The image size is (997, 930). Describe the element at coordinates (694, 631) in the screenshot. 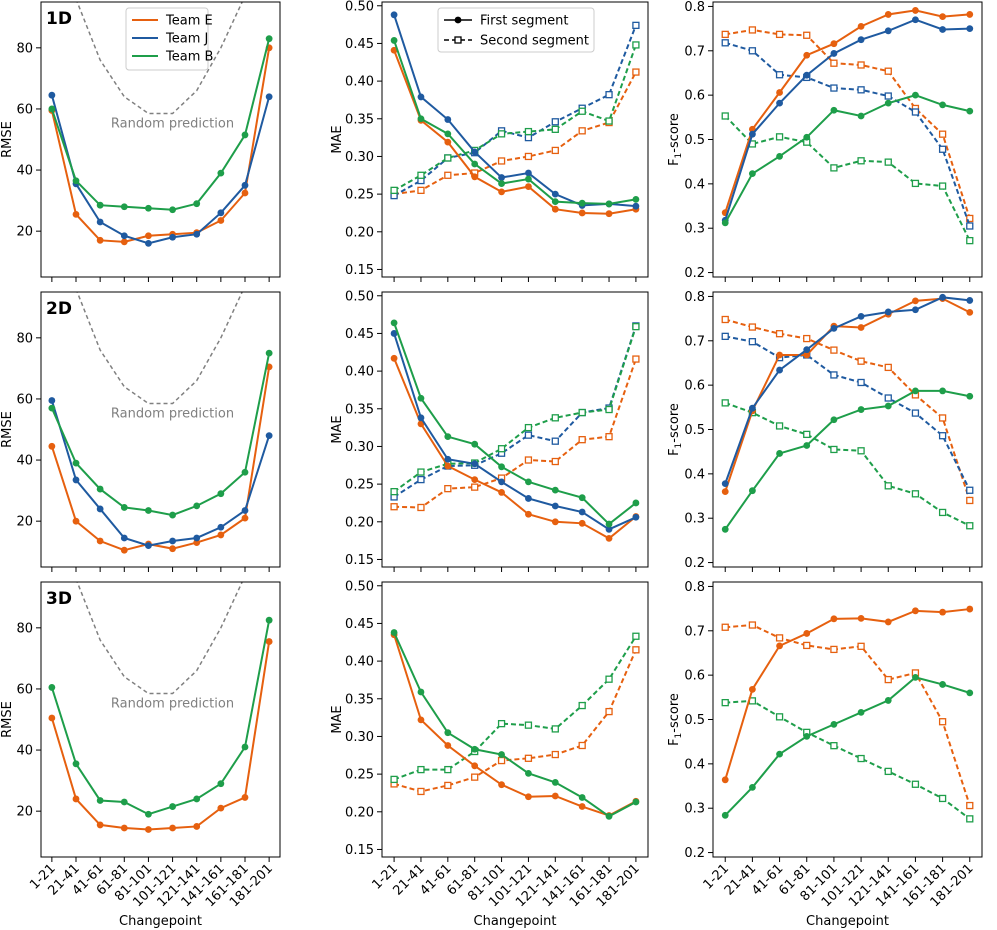

I see `y-tick-label: 0.7` at that location.